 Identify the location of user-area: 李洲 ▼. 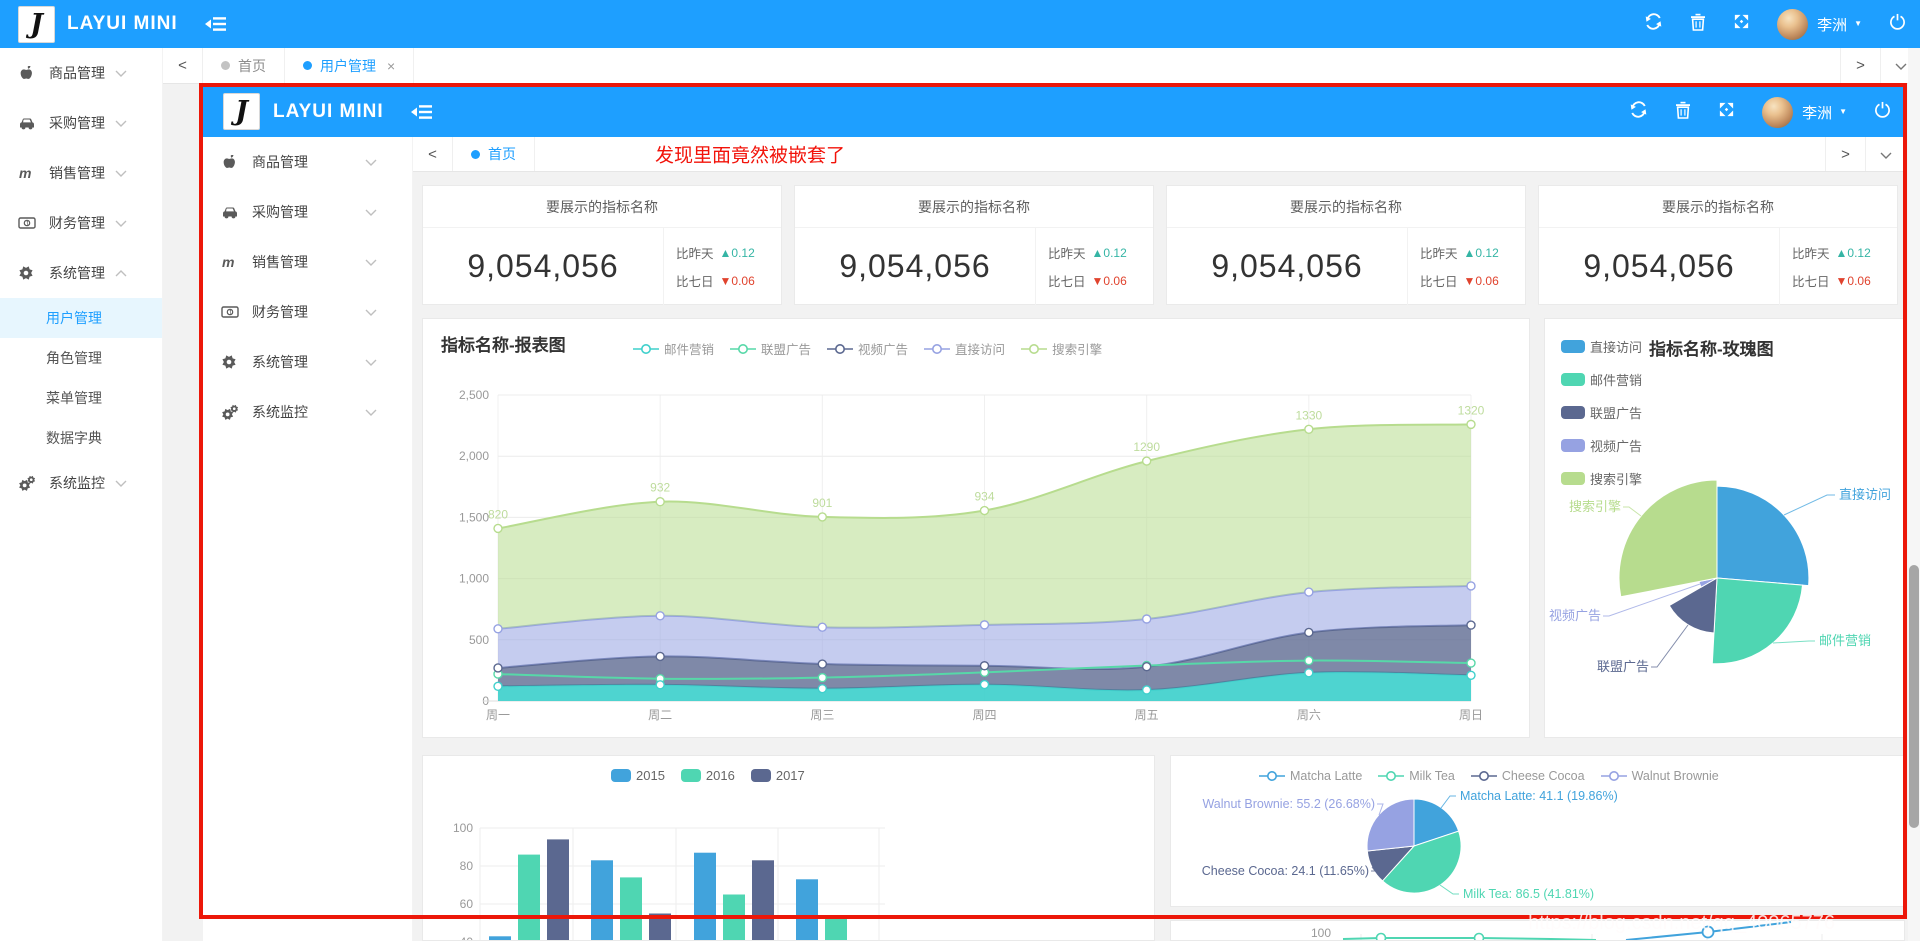
(1819, 24).